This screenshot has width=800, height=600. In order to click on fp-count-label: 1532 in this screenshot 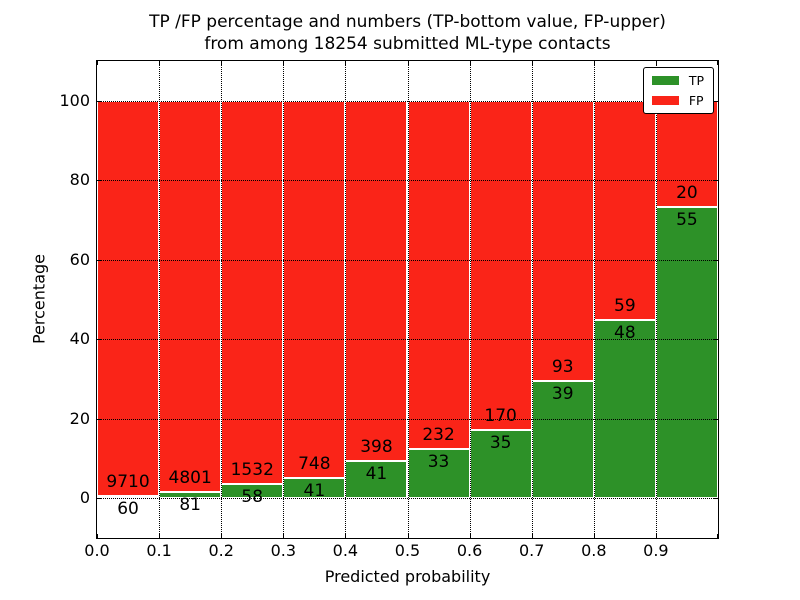, I will do `click(252, 469)`.